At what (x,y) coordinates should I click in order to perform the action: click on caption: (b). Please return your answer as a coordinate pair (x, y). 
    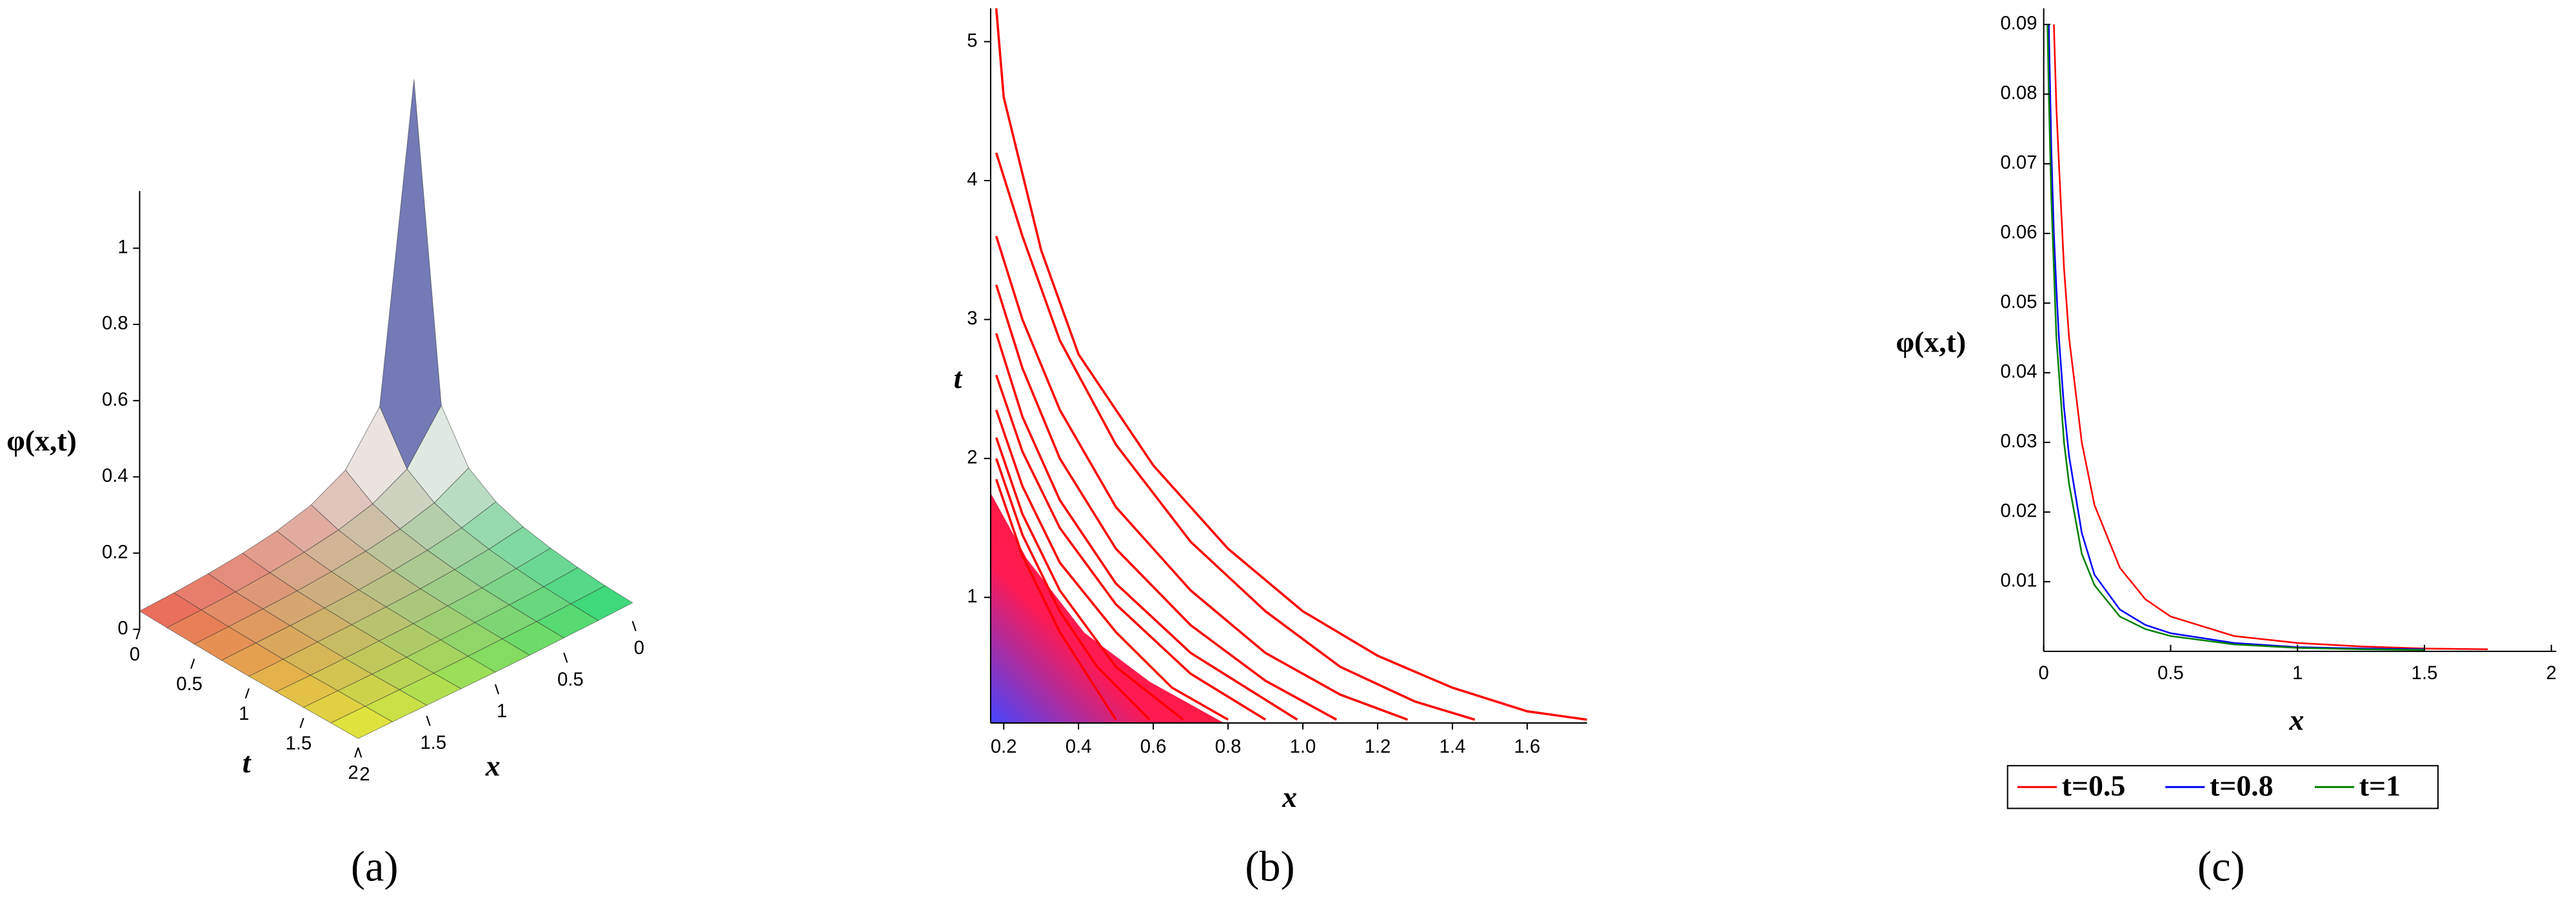
    Looking at the image, I should click on (1269, 867).